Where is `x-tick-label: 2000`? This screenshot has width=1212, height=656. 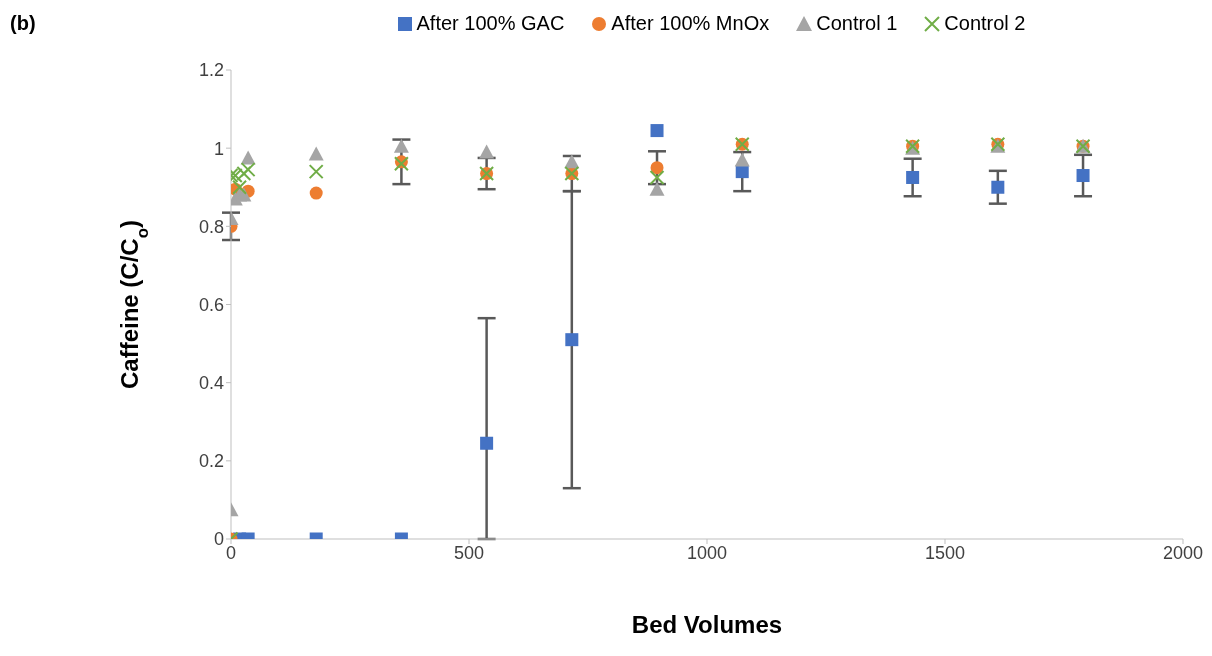 x-tick-label: 2000 is located at coordinates (1183, 552).